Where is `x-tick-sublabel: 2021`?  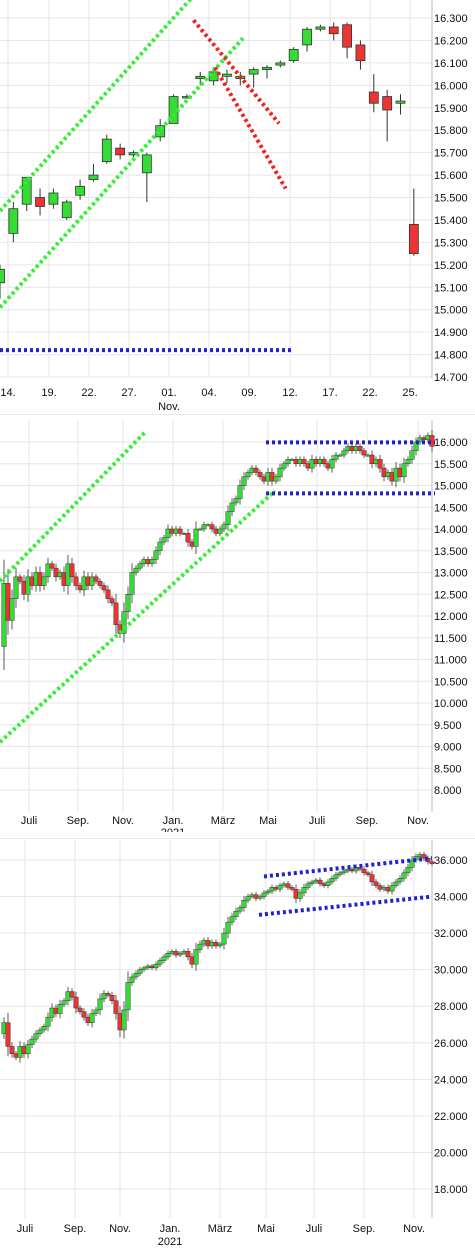 x-tick-sublabel: 2021 is located at coordinates (170, 1242).